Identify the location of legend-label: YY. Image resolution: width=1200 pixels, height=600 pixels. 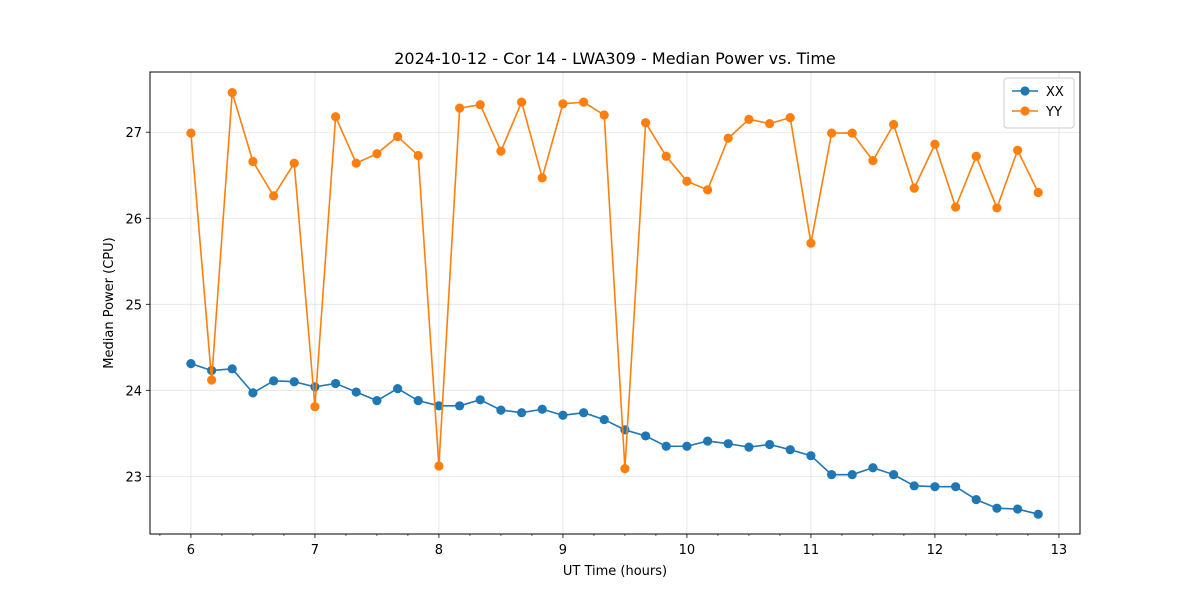
(1053, 112).